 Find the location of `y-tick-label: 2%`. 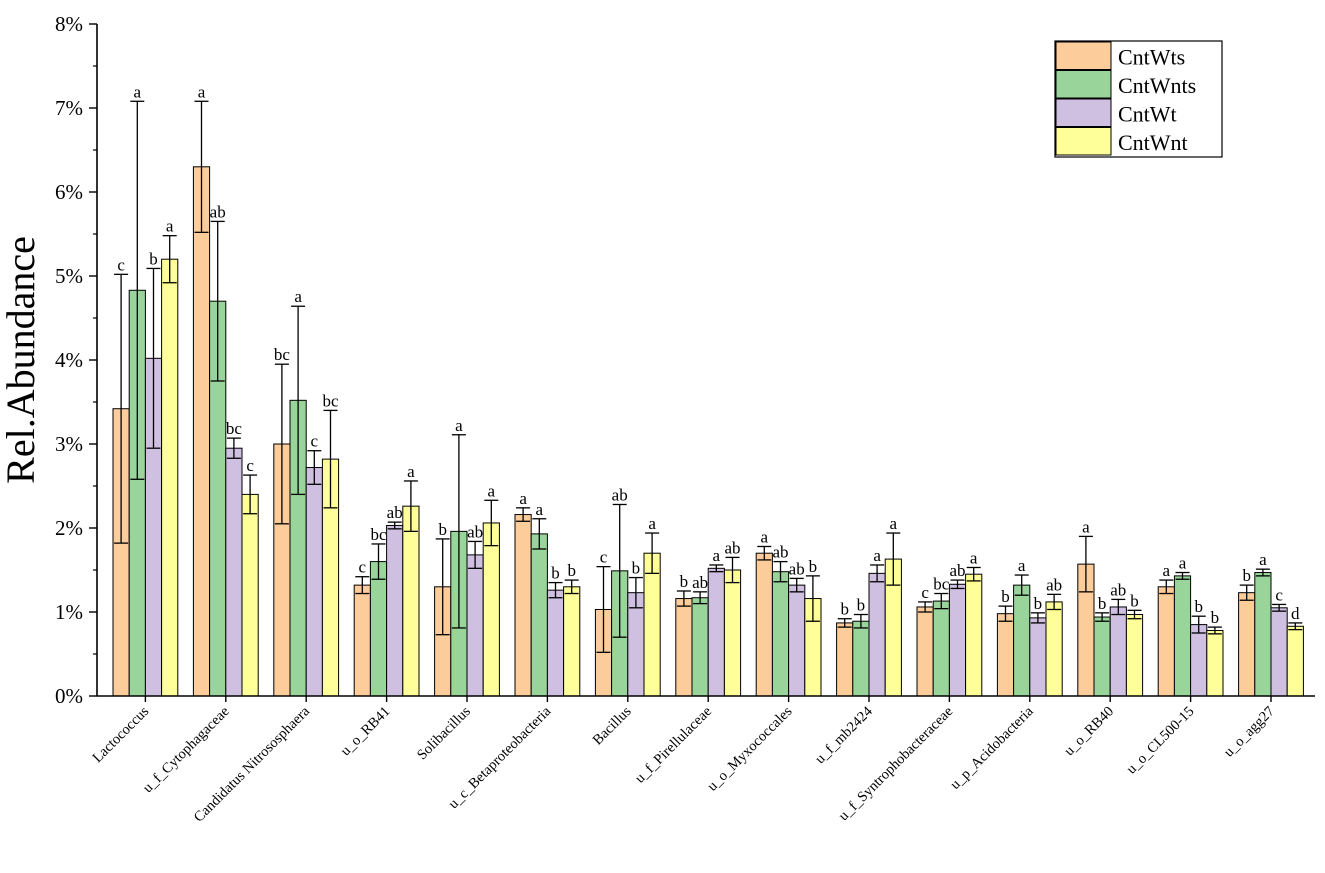

y-tick-label: 2% is located at coordinates (69, 528).